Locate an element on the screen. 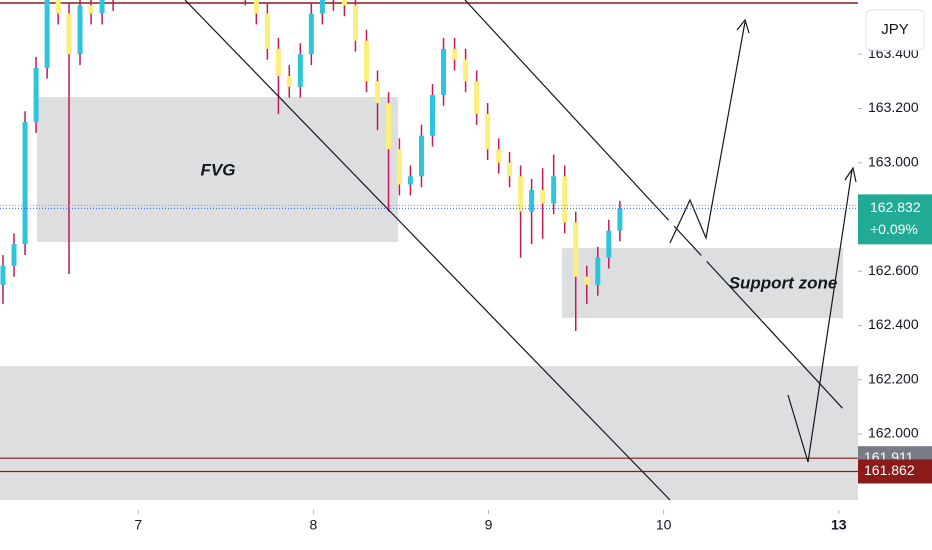 The image size is (932, 550). fvg-zone is located at coordinates (217, 169).